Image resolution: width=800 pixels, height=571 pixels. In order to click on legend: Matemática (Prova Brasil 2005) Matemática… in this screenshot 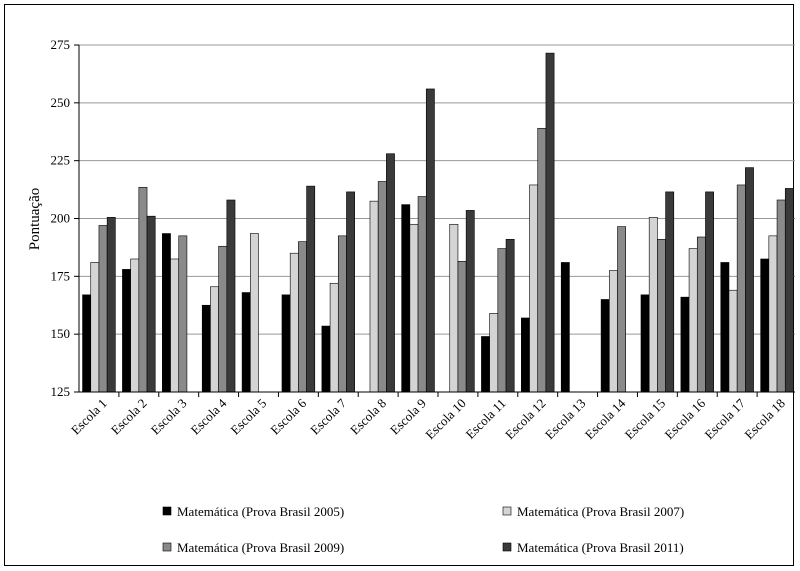, I will do `click(423, 529)`.